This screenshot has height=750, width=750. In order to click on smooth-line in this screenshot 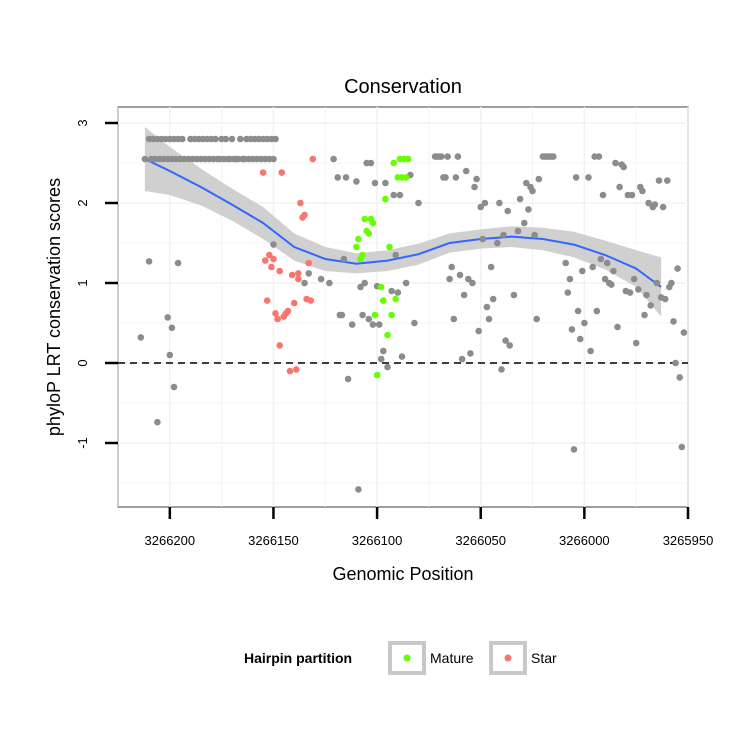, I will do `click(403, 223)`.